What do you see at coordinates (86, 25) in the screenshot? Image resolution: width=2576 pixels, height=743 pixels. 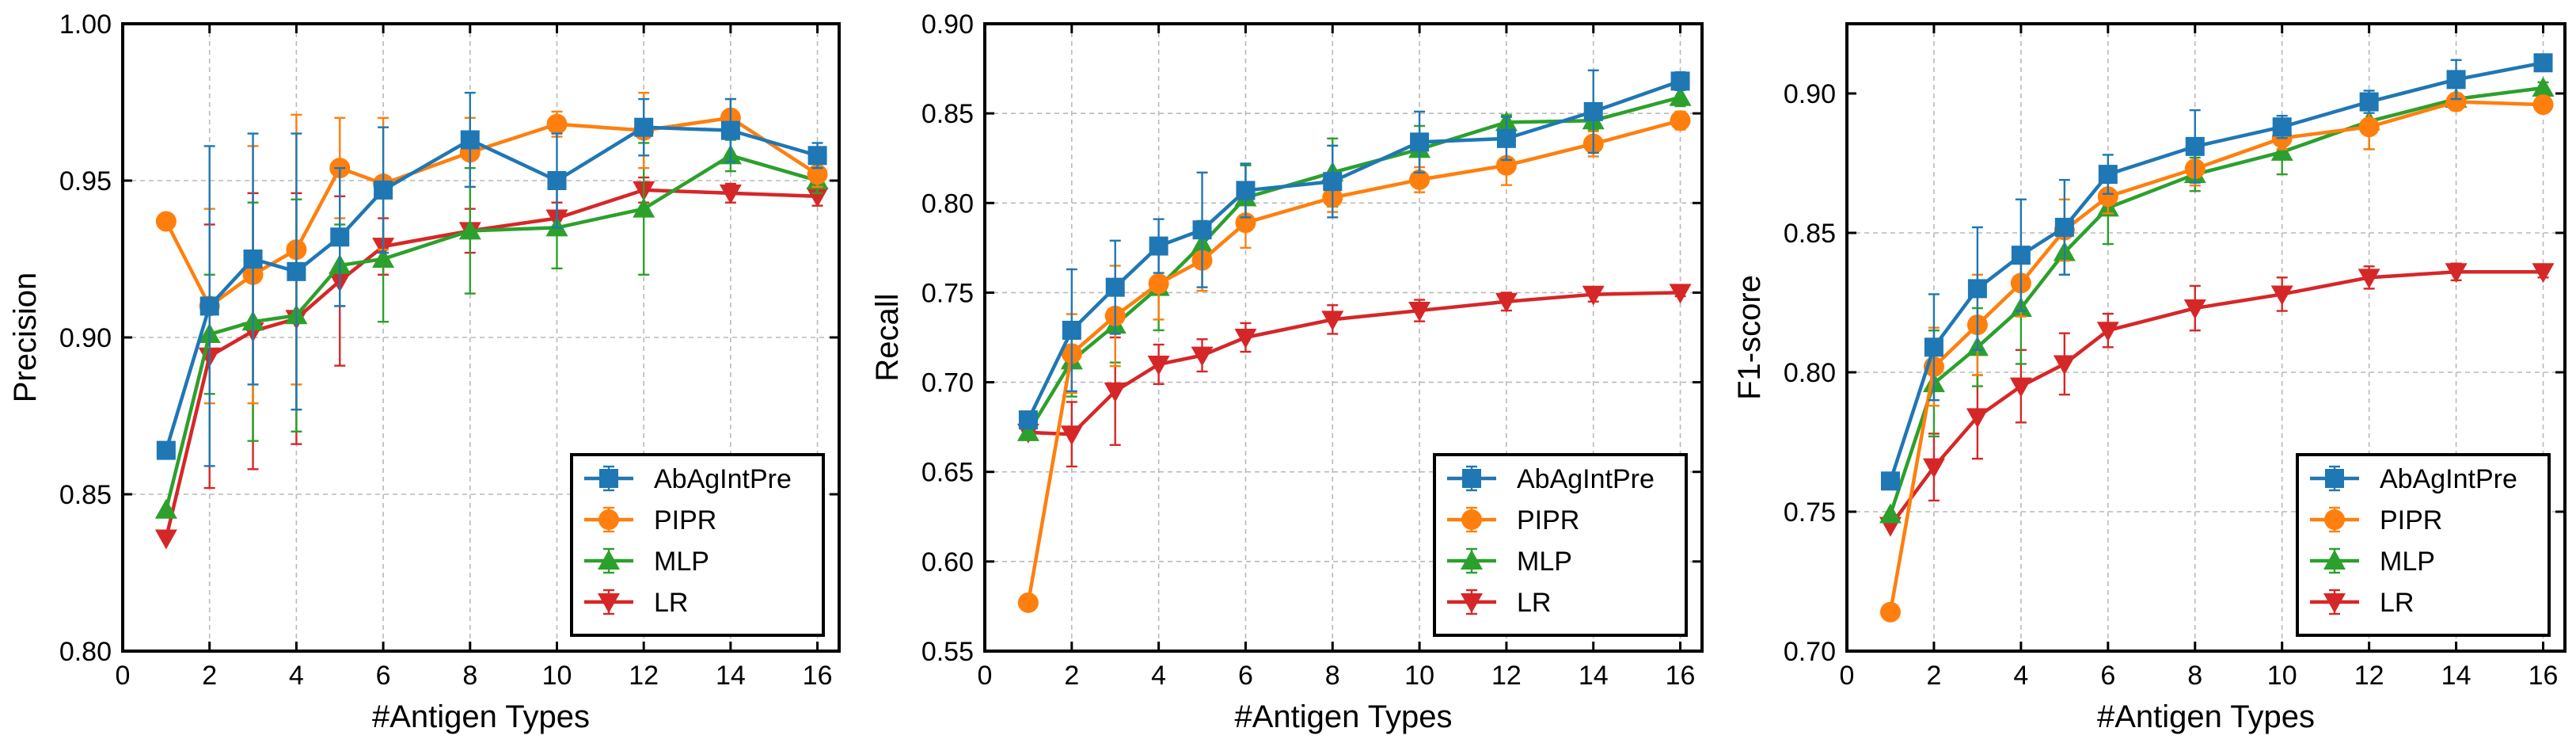 I see `y-tick-label: 1.00` at bounding box center [86, 25].